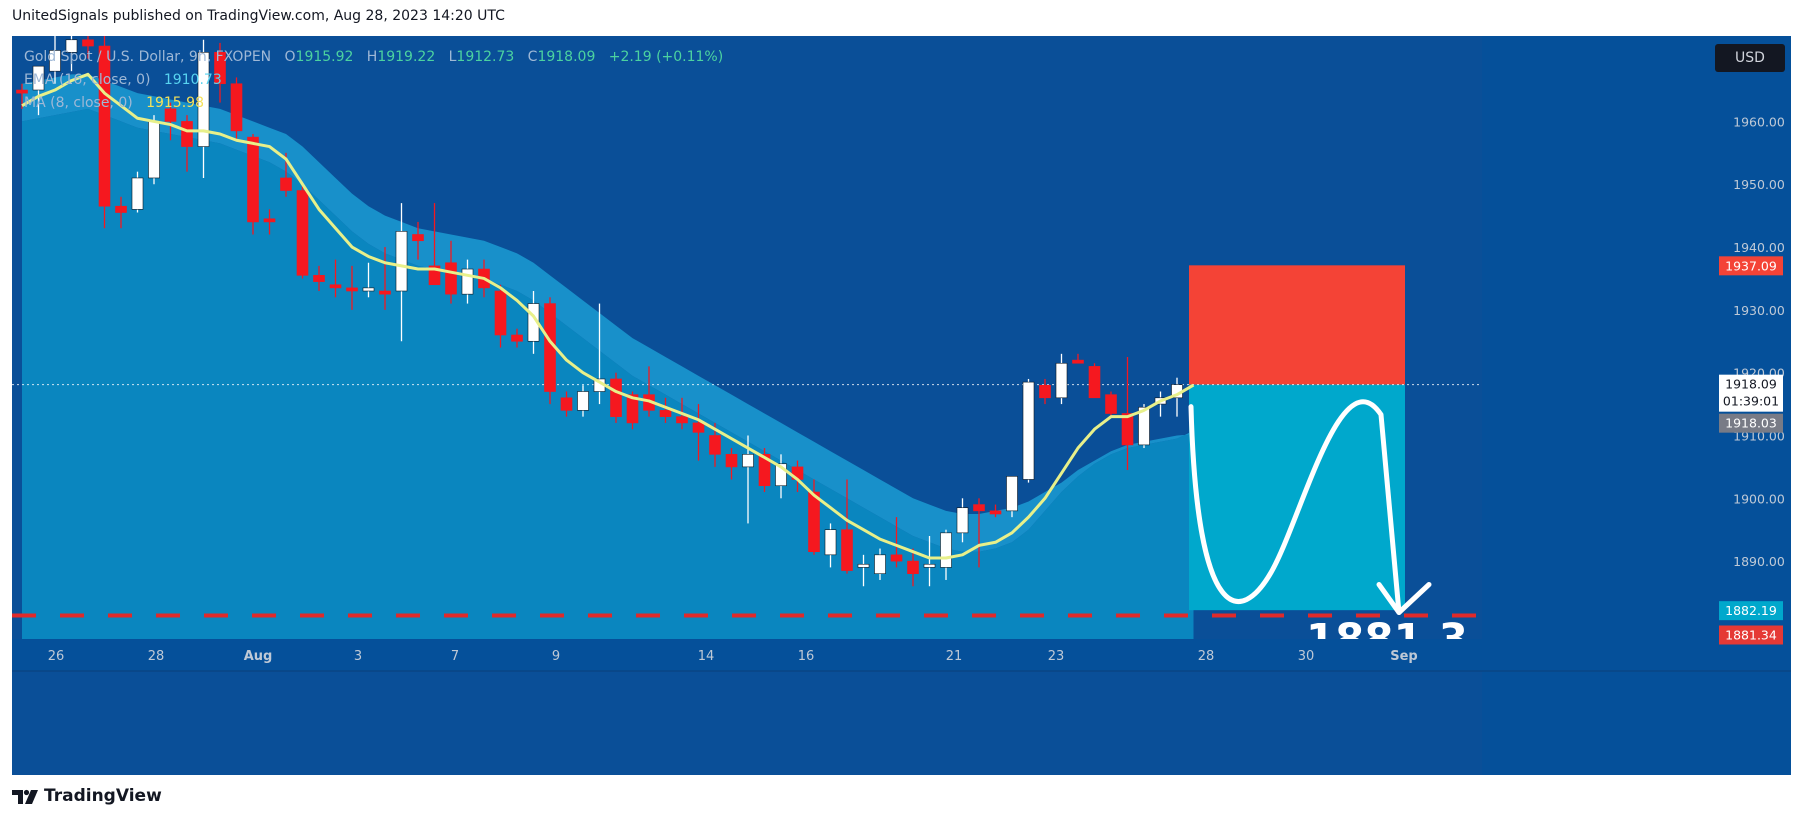 The width and height of the screenshot is (1803, 821). What do you see at coordinates (156, 656) in the screenshot?
I see `time-tick-label: 28` at bounding box center [156, 656].